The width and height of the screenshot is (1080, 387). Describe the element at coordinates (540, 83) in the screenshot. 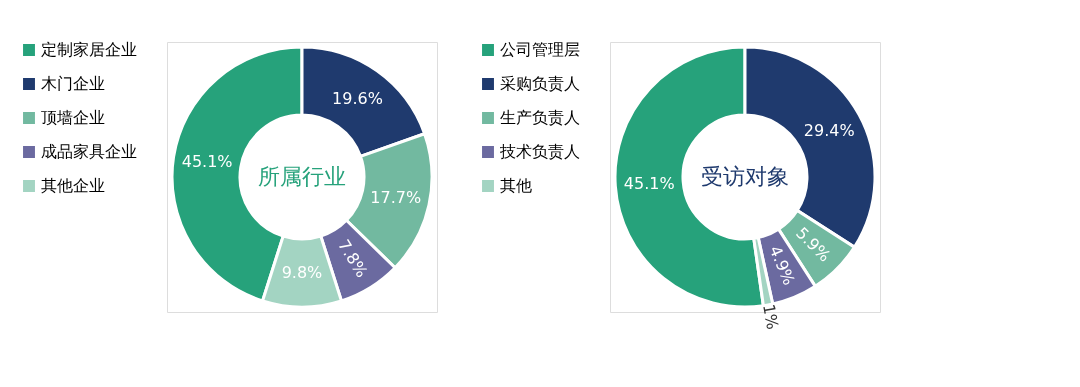

I see `legend-label: 采购负责人` at that location.